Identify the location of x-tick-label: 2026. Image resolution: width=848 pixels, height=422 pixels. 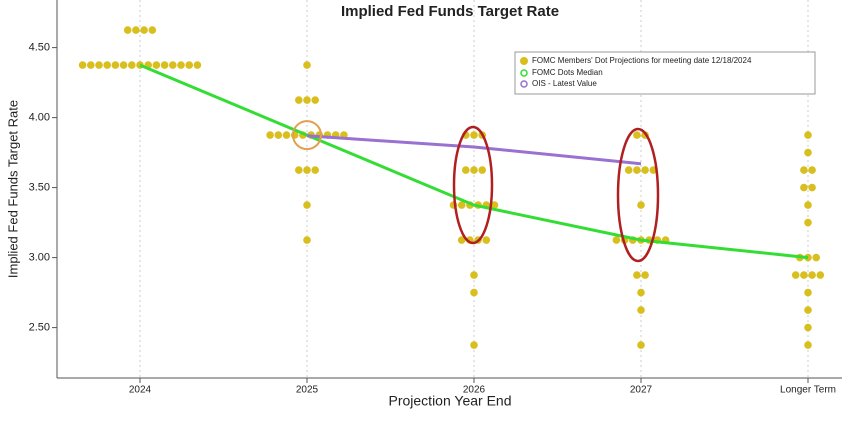
(474, 390).